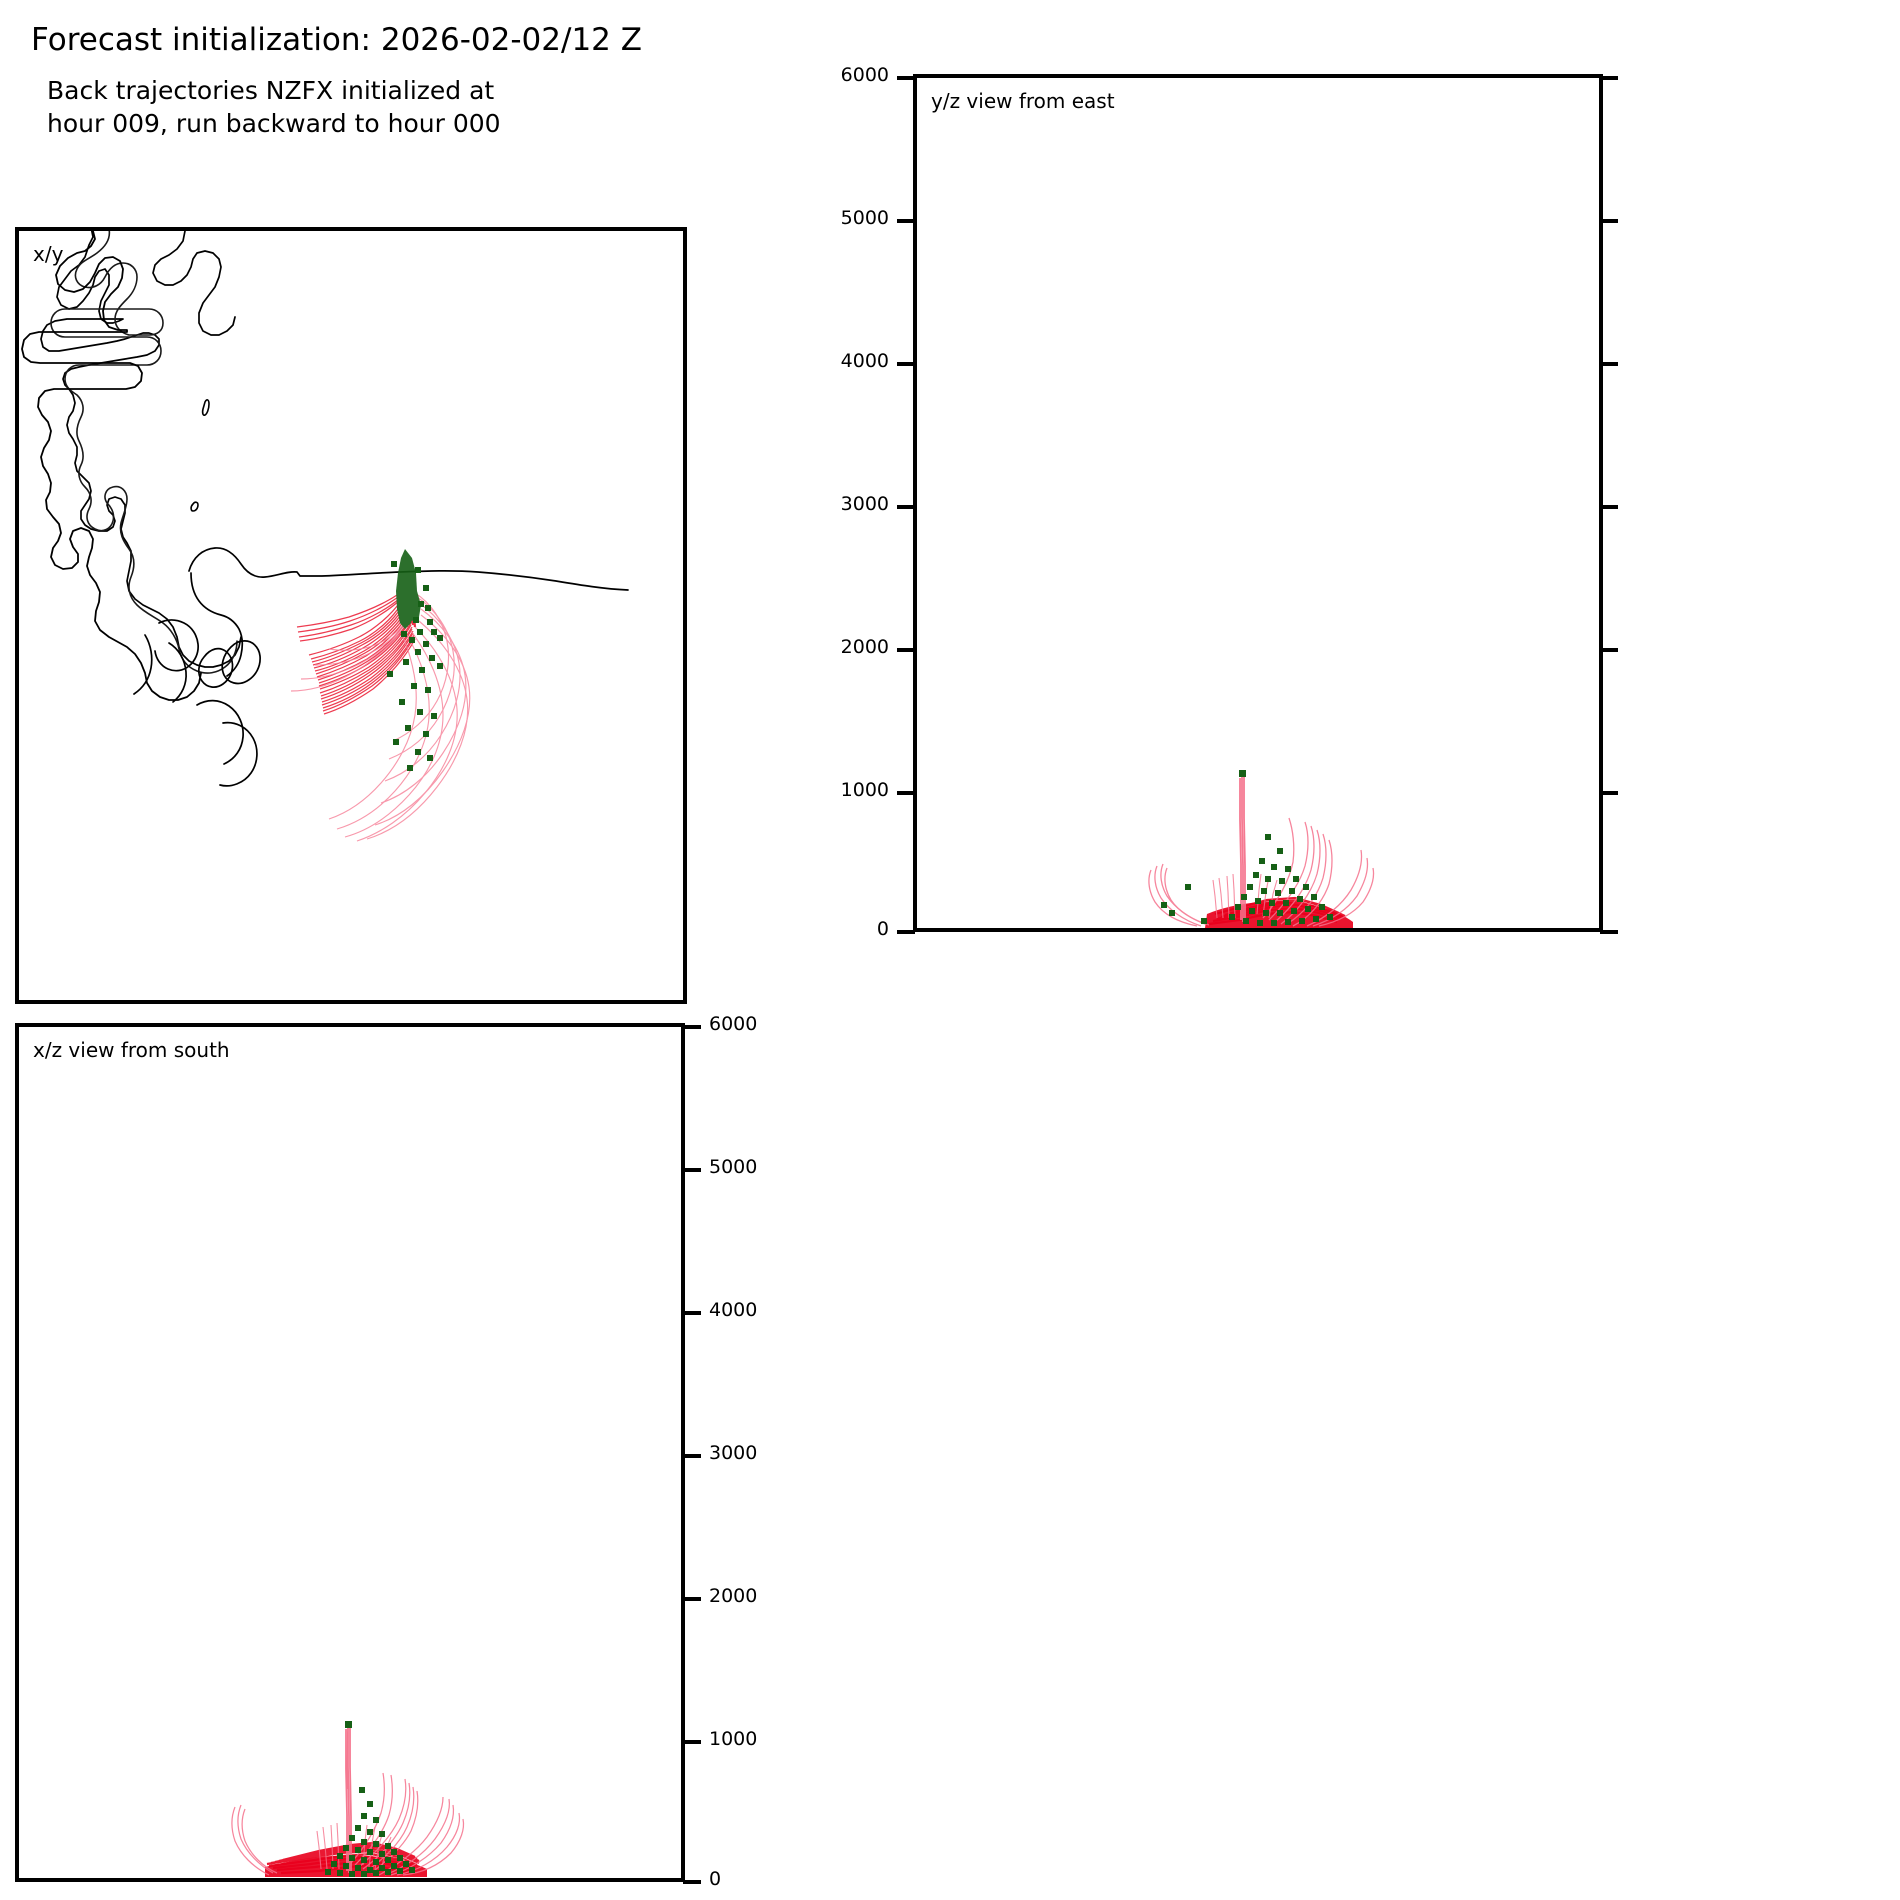  I want to click on trajectory-bundle-xz, so click(348, 1799).